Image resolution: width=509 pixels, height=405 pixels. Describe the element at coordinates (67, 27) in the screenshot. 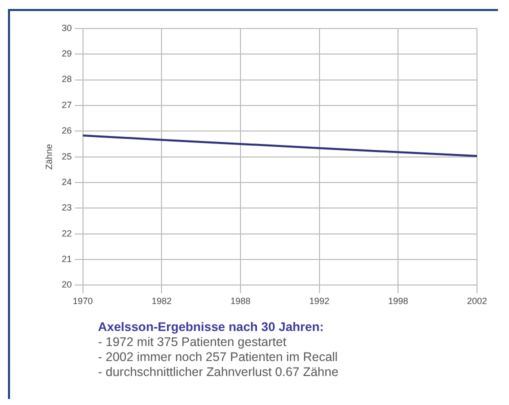

I see `y-tick-label: 30` at that location.